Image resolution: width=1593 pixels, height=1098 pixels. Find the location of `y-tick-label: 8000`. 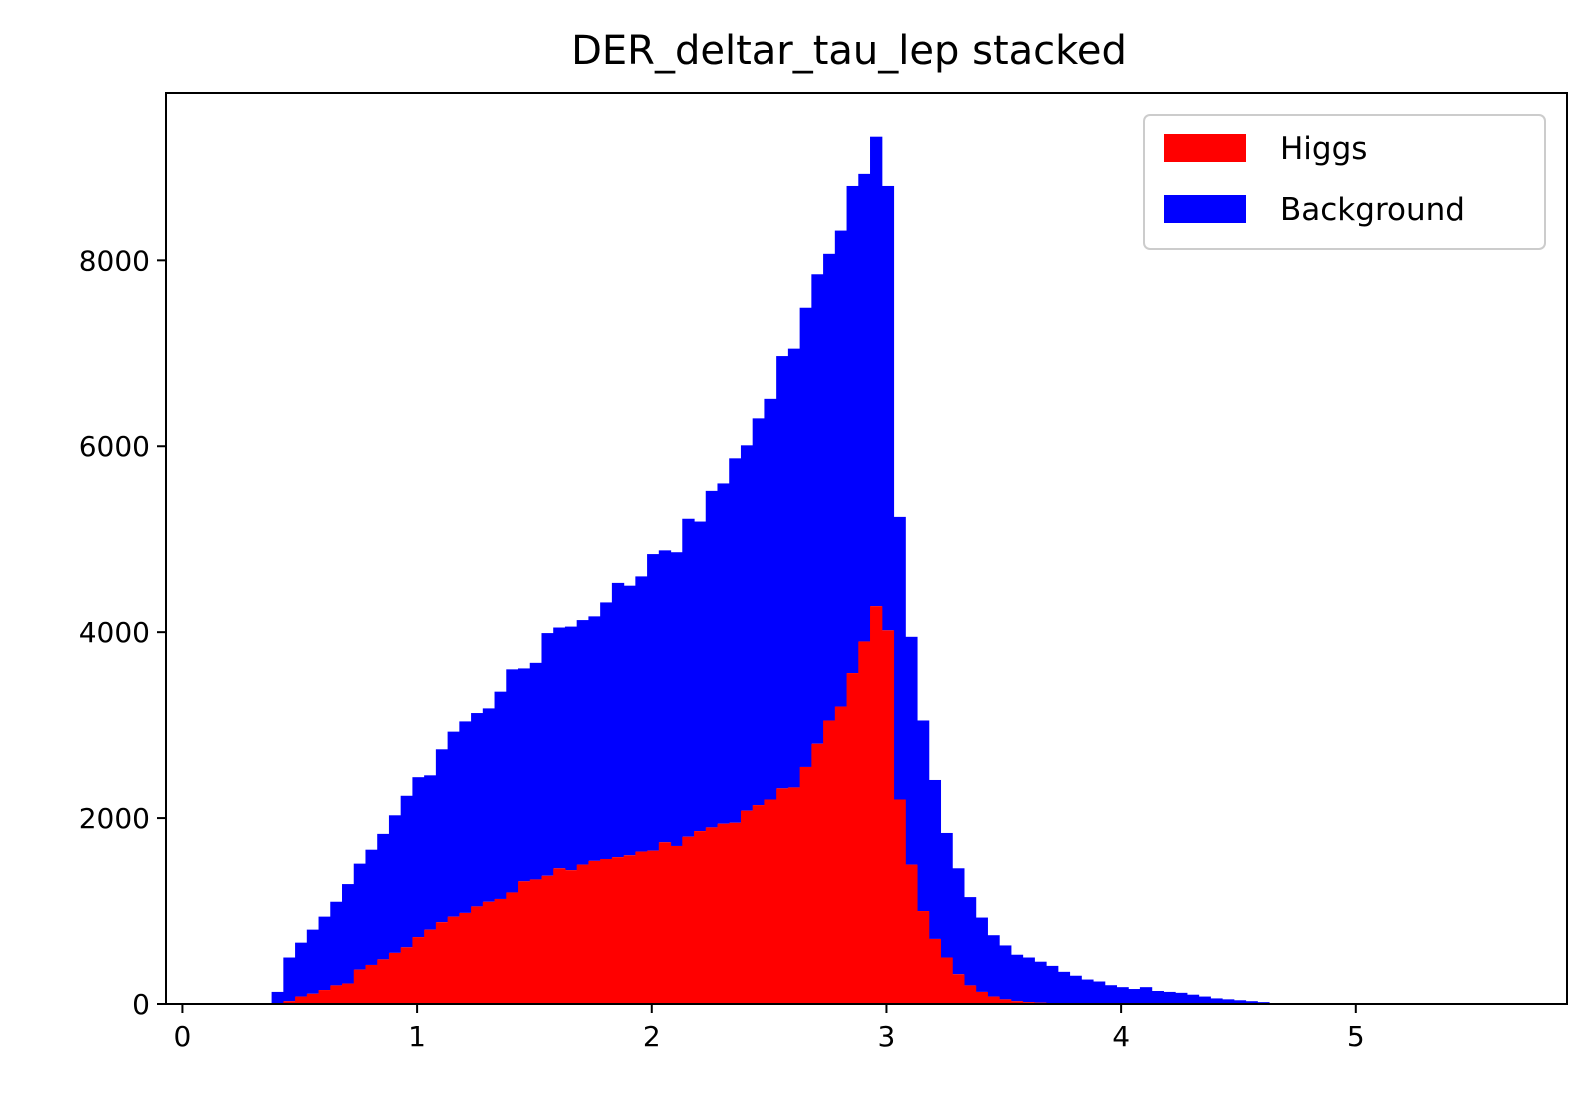

y-tick-label: 8000 is located at coordinates (114, 260).